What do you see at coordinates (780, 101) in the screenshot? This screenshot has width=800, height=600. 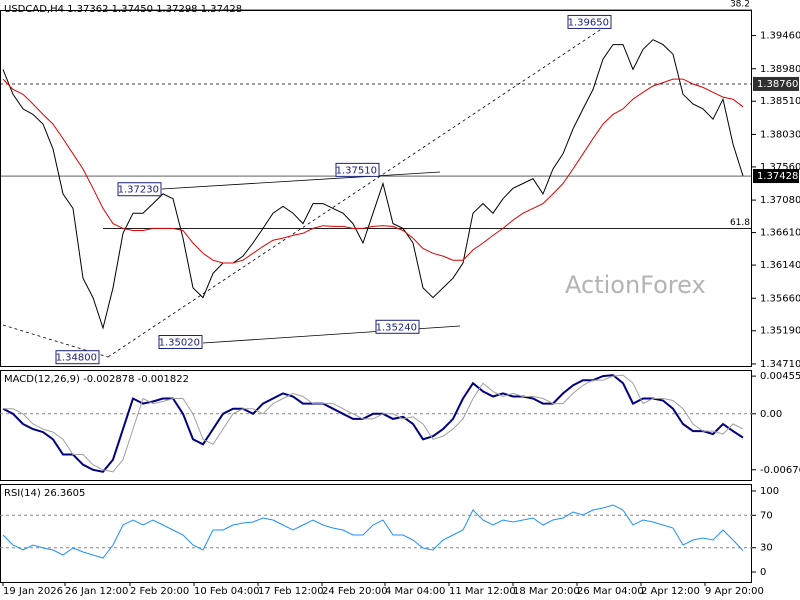 I see `y-tick-label: 1.38510` at bounding box center [780, 101].